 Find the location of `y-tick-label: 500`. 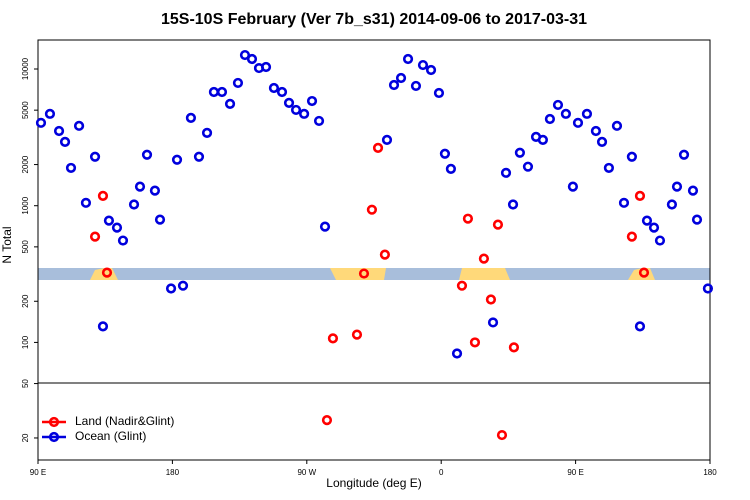

y-tick-label: 500 is located at coordinates (25, 247).